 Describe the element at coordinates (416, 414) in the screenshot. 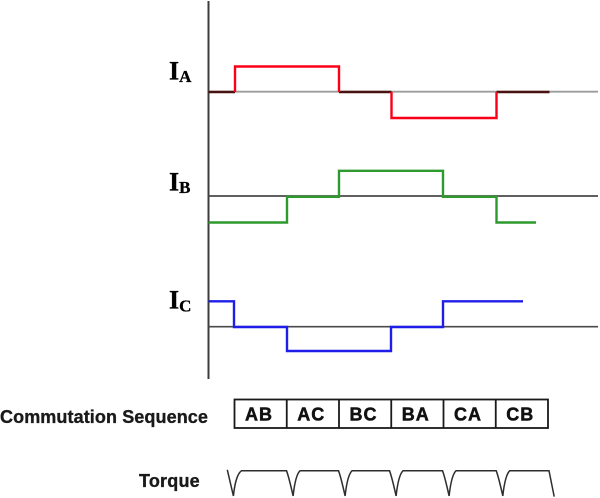

I see `svg-text: BA` at that location.